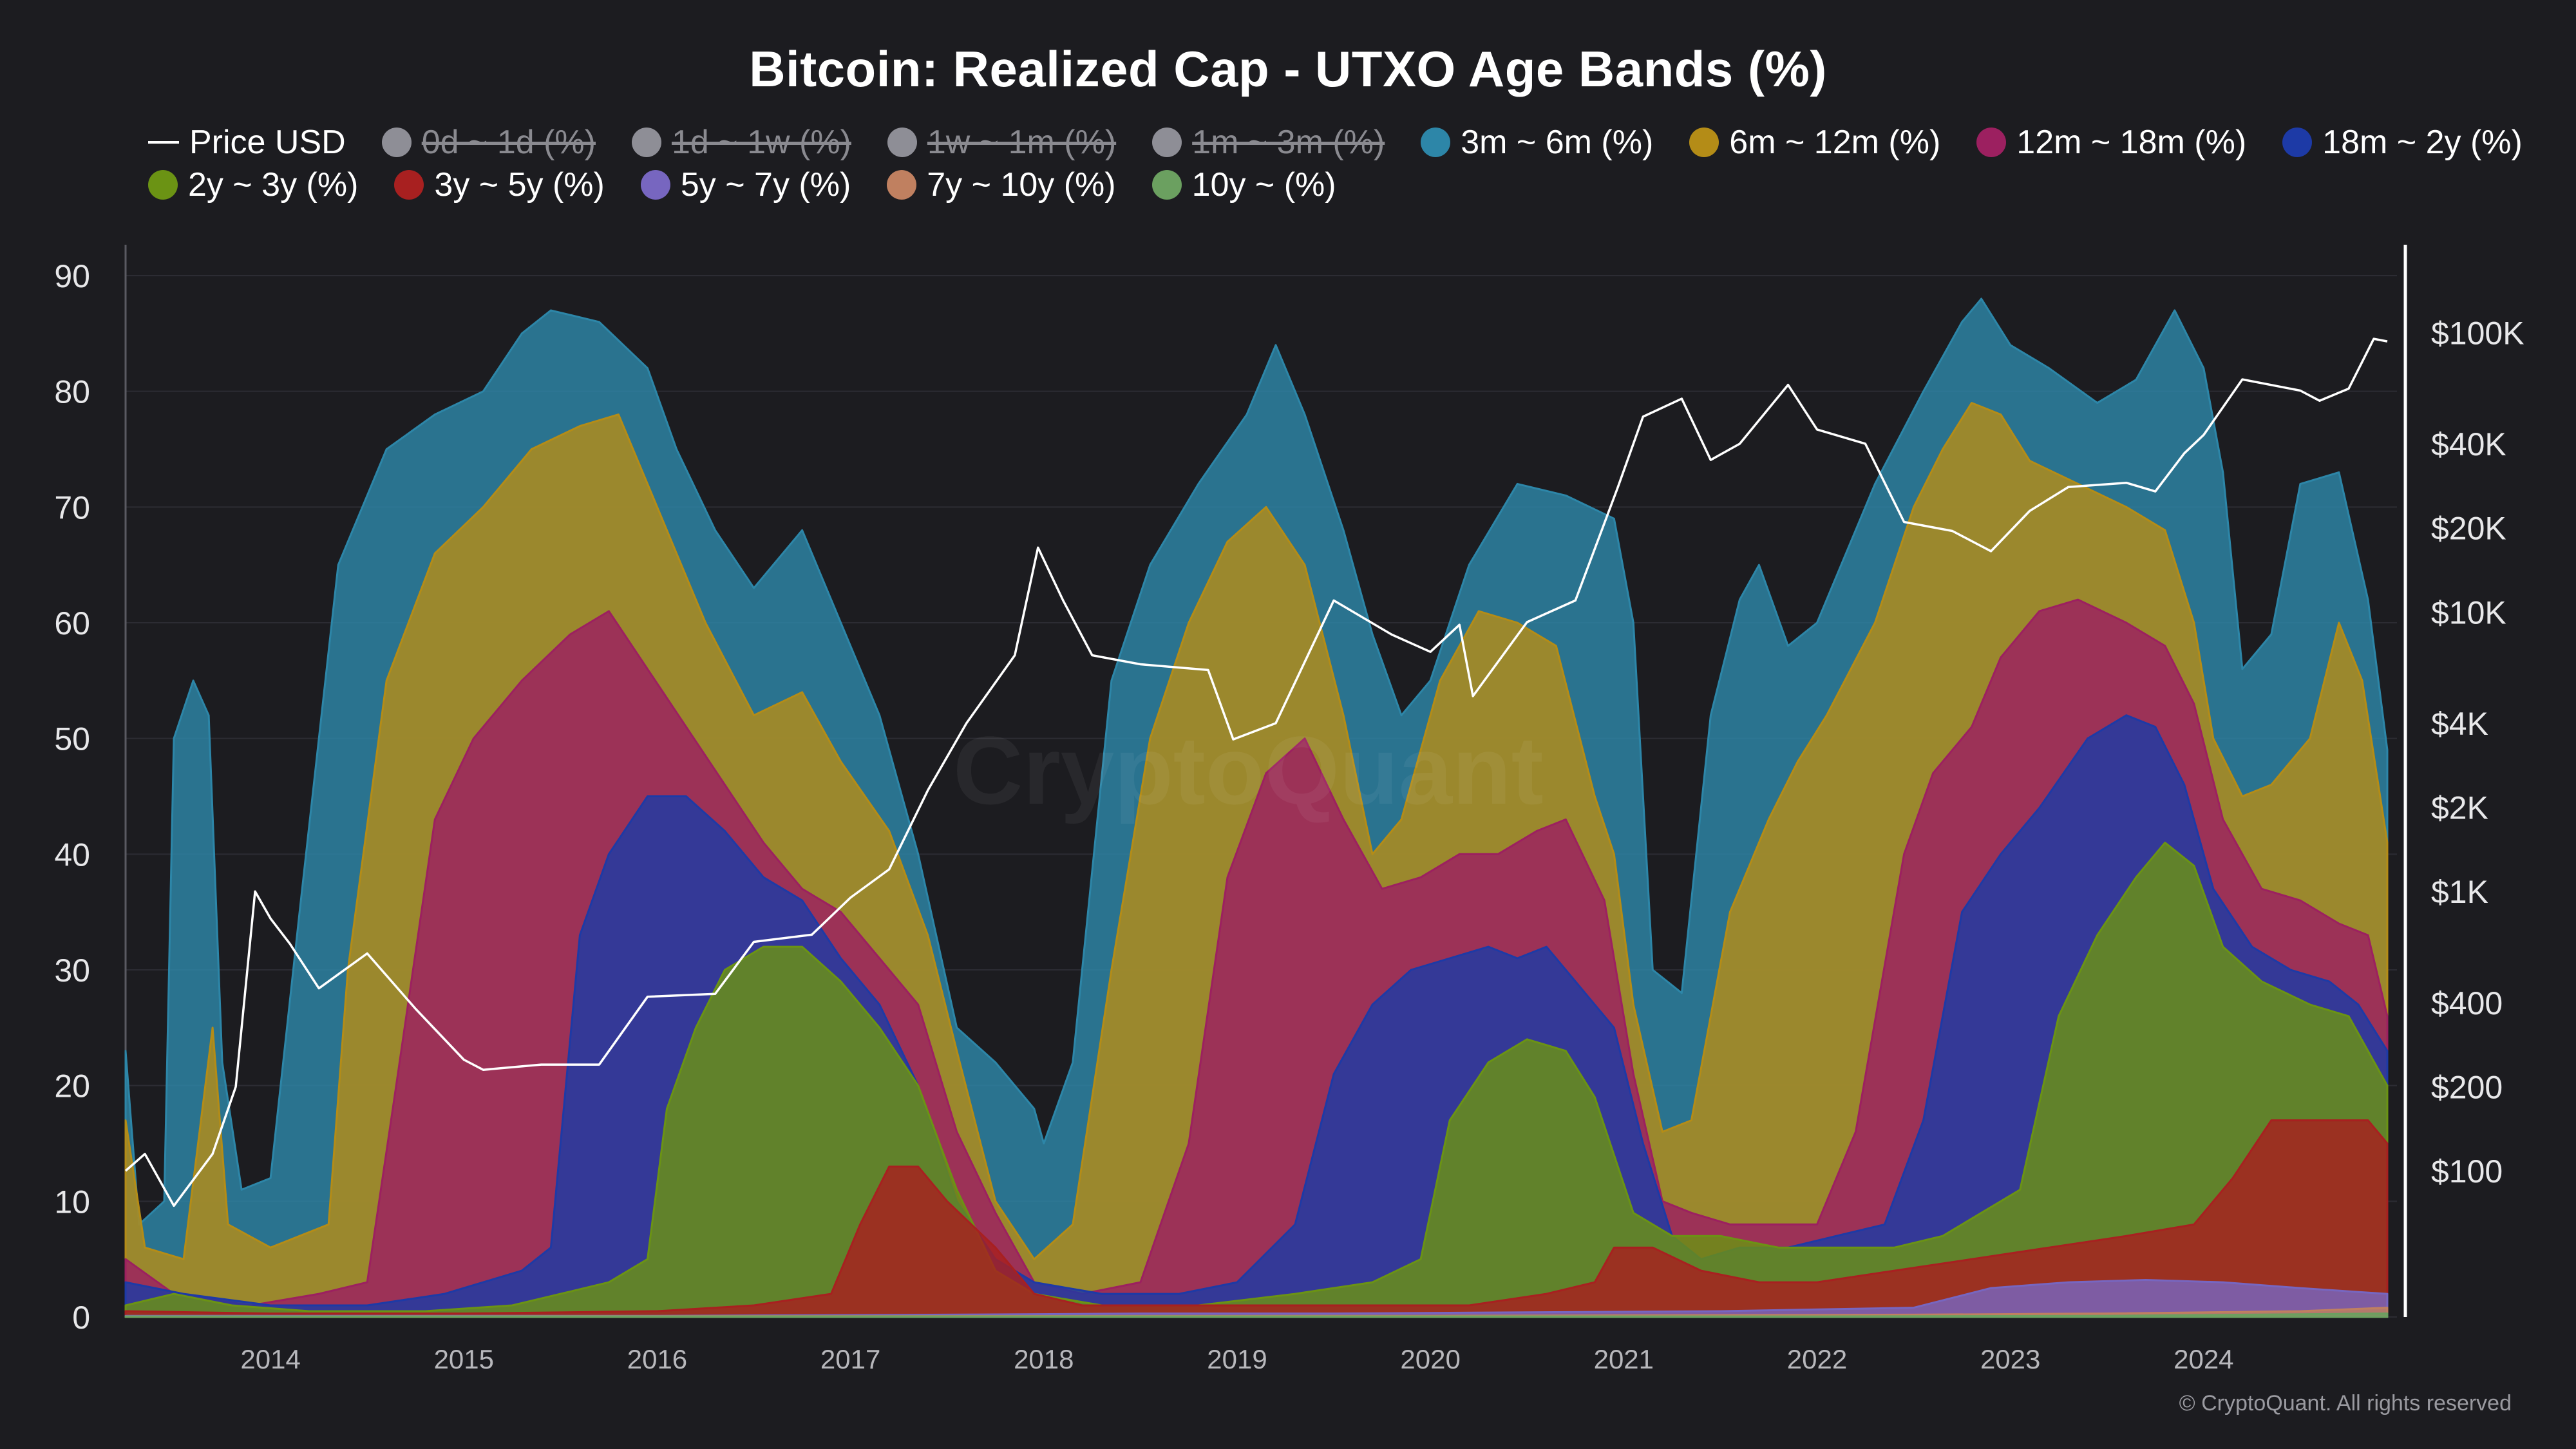 This screenshot has width=2576, height=1449. I want to click on legend-item: 7y ~ 10y (%), so click(1002, 185).